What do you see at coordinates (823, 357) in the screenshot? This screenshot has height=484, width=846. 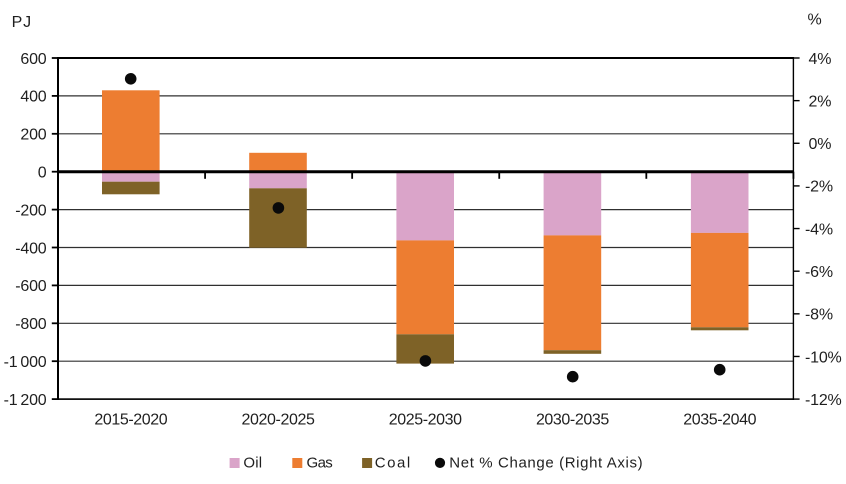 I see `svg-text: -10%` at bounding box center [823, 357].